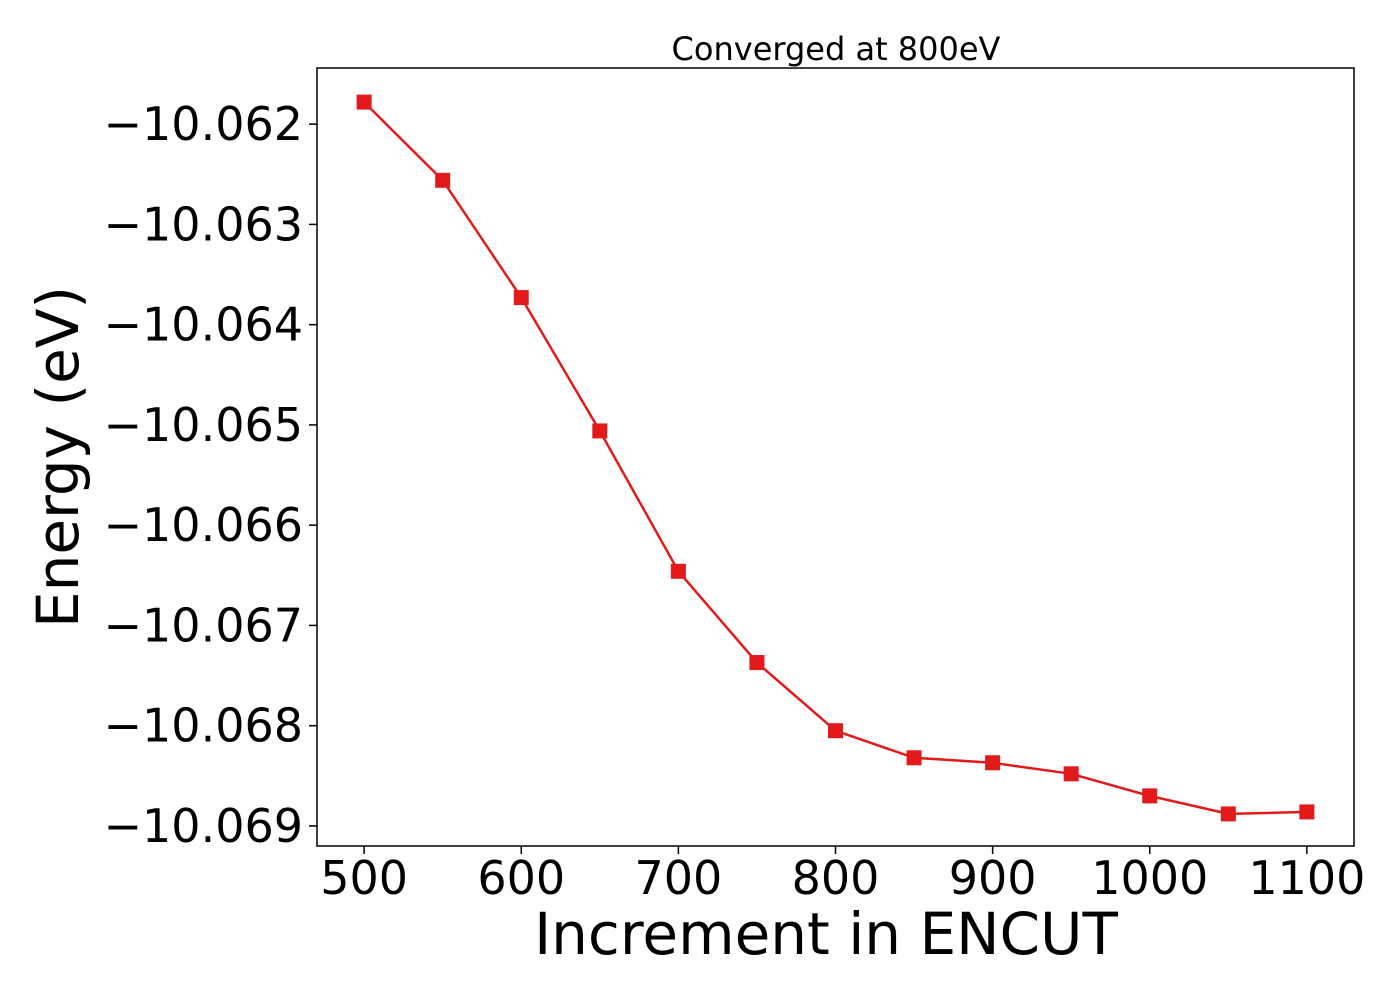 This screenshot has width=1400, height=1000. What do you see at coordinates (204, 224) in the screenshot?
I see `y-tick-label: −10.063` at bounding box center [204, 224].